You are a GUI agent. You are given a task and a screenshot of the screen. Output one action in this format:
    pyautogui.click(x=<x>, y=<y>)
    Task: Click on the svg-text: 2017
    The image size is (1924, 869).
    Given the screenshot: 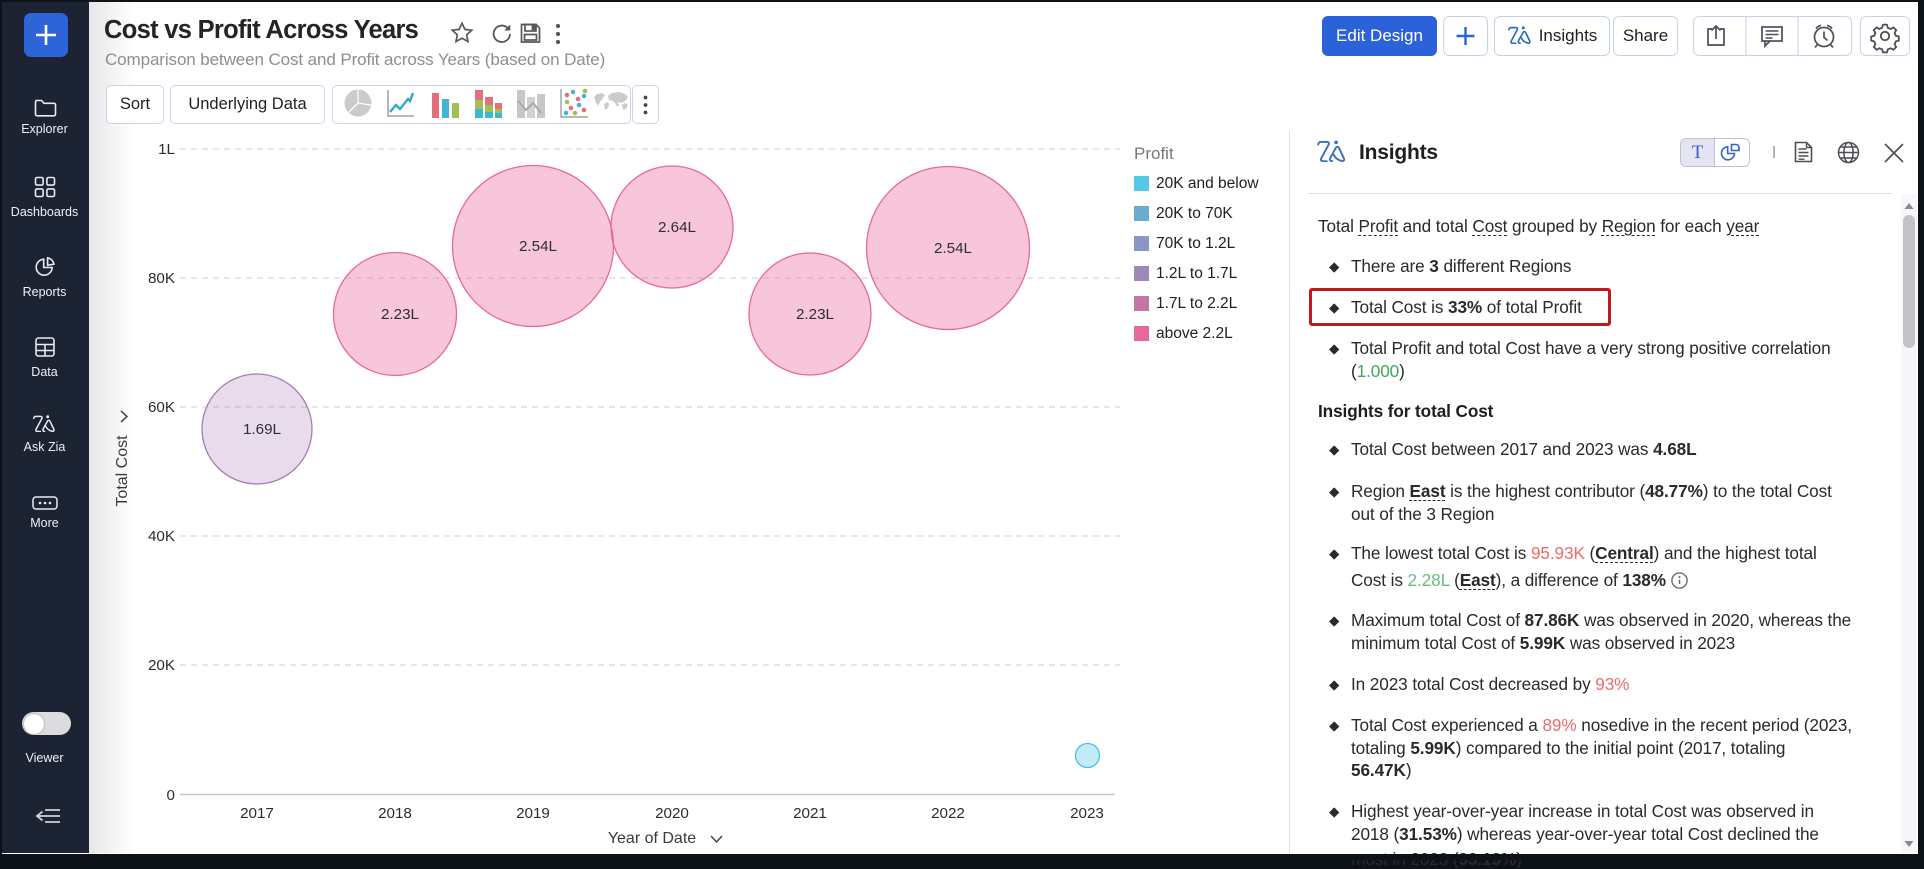 What is the action you would take?
    pyautogui.click(x=257, y=813)
    